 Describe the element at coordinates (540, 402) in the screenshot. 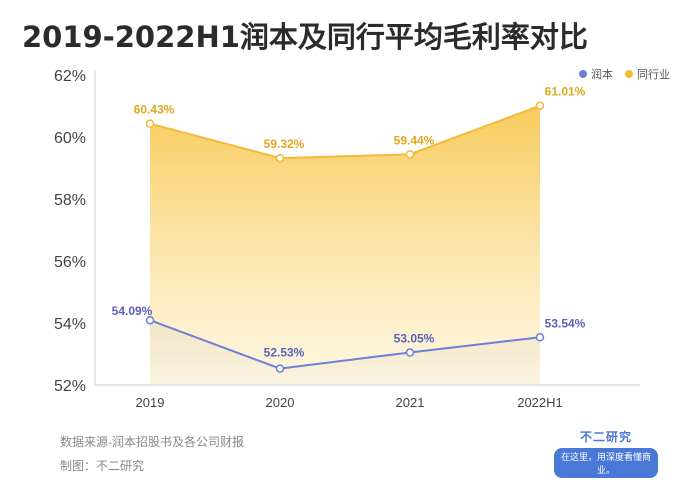

I see `x-tick-label: 2022H1` at that location.